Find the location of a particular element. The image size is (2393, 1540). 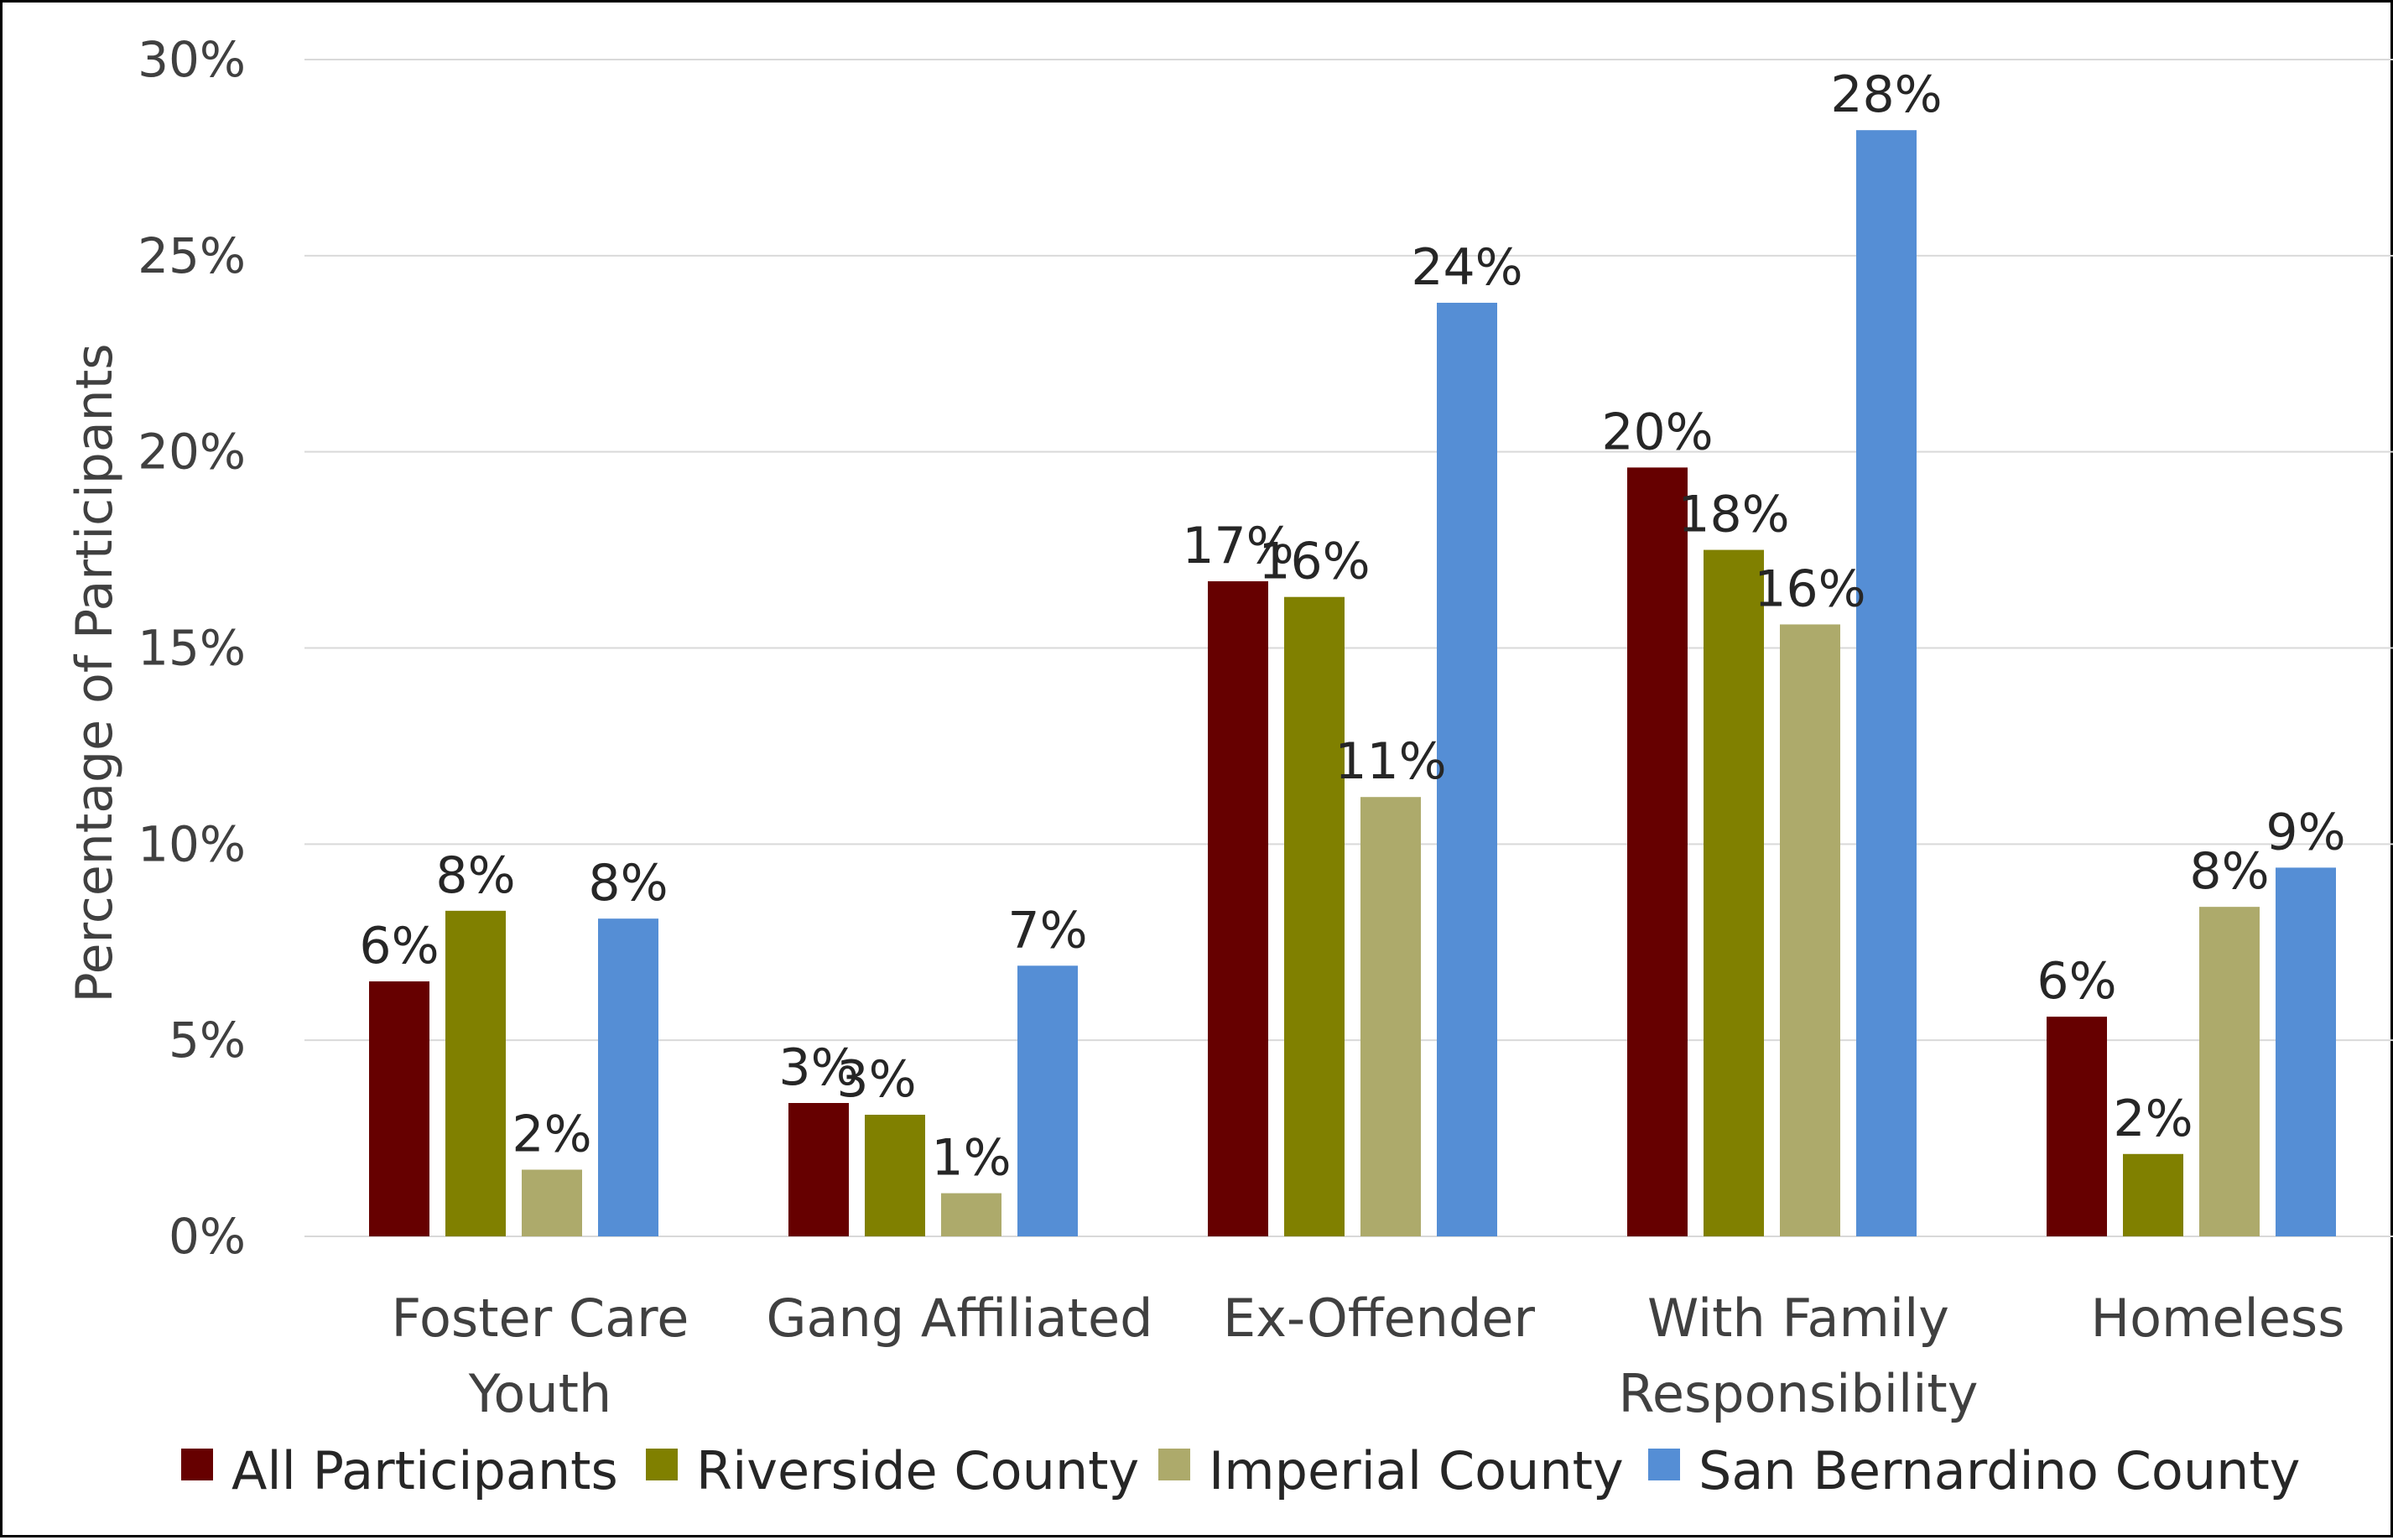

x-category-label: Ex-Offender is located at coordinates (1379, 1318).